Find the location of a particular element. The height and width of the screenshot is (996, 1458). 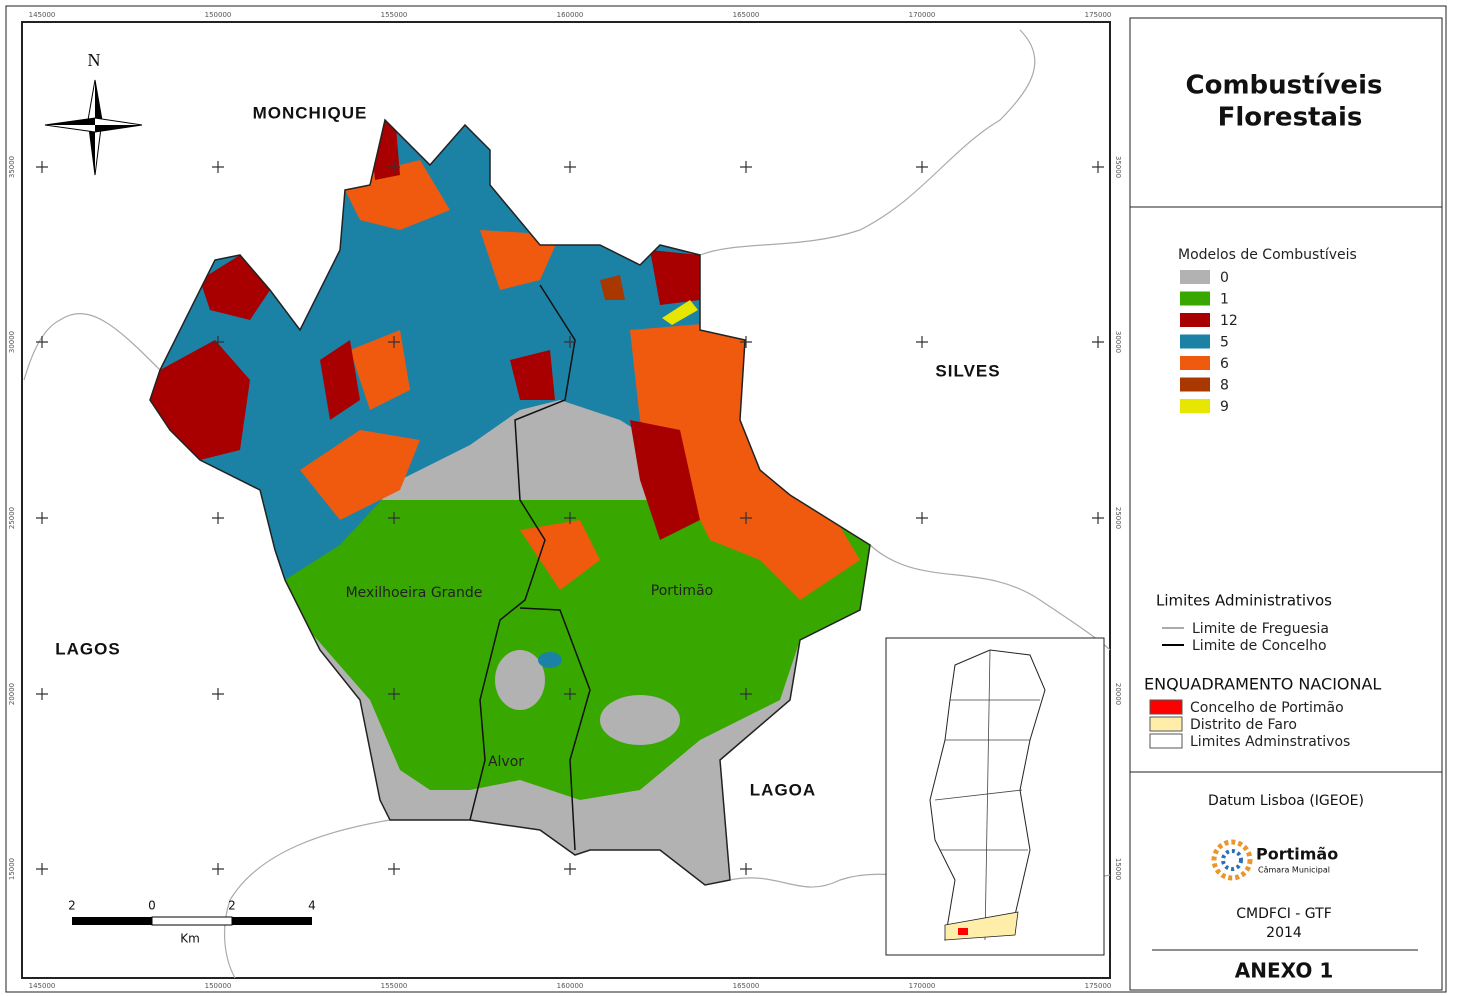

scale-label: 0 is located at coordinates (152, 906).